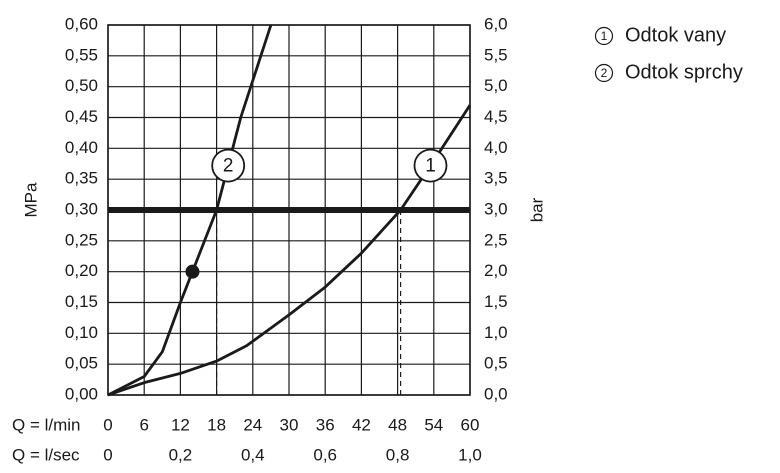  I want to click on y2-axis-label: bar, so click(536, 209).